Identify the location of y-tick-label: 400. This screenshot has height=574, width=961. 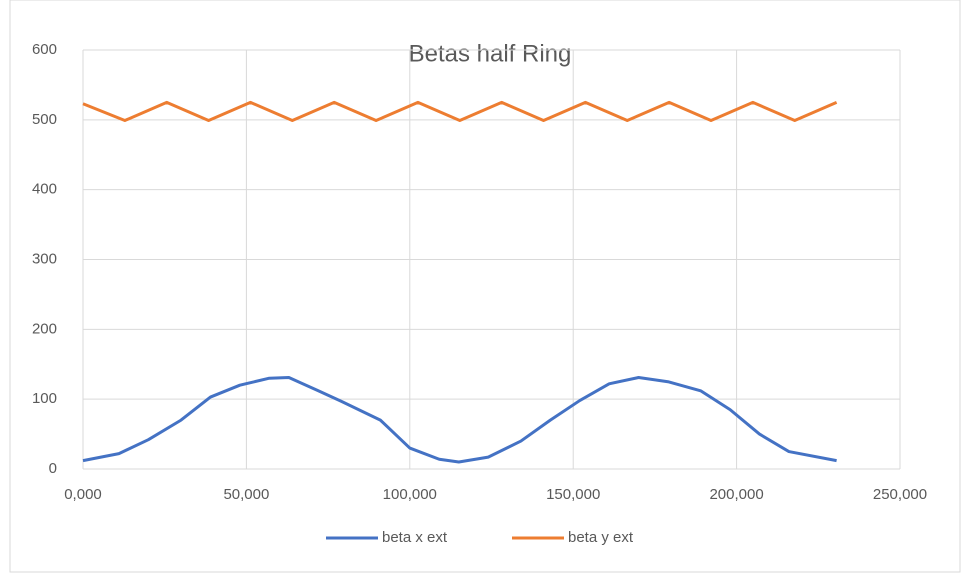
(44, 189).